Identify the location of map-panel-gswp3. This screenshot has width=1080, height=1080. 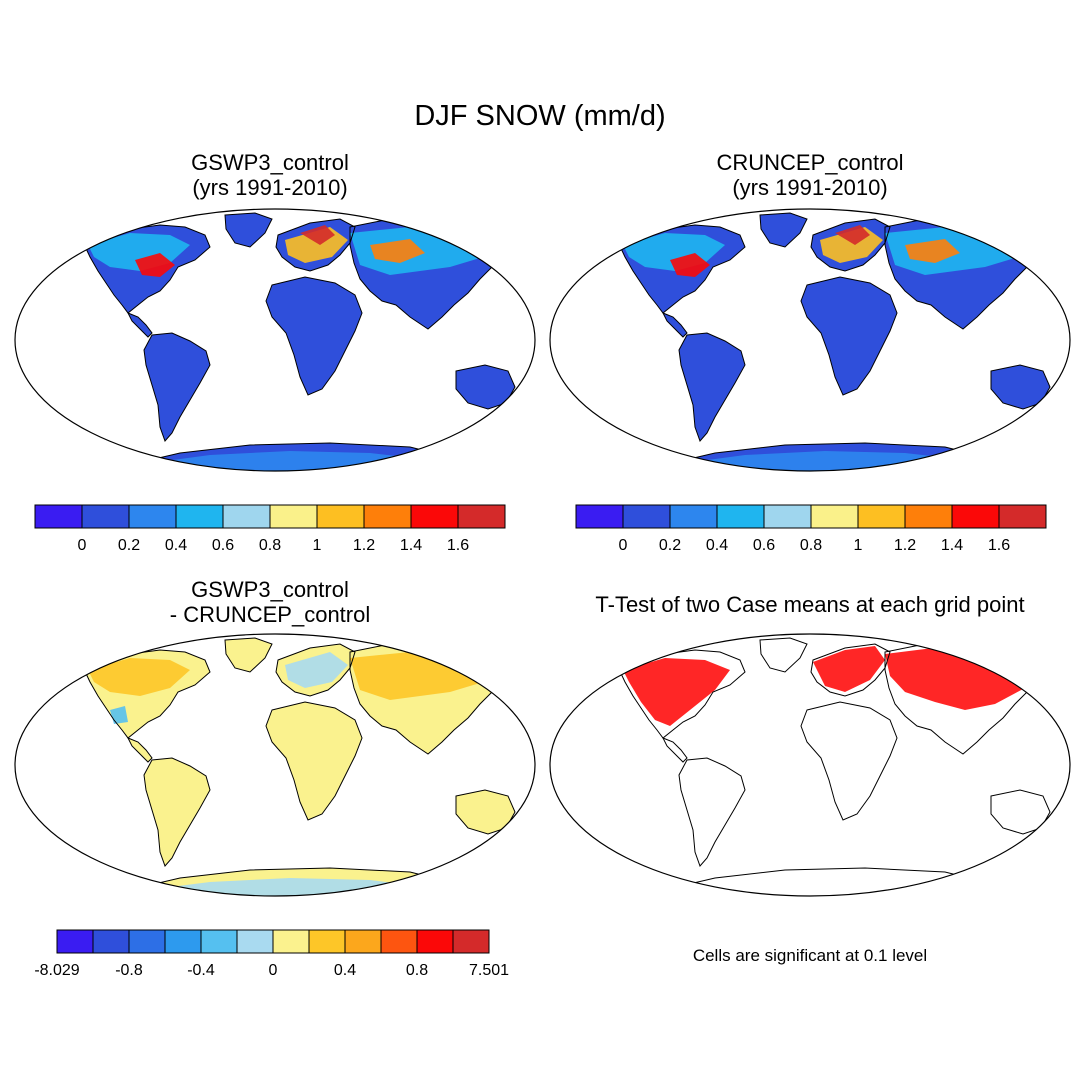
(275, 340).